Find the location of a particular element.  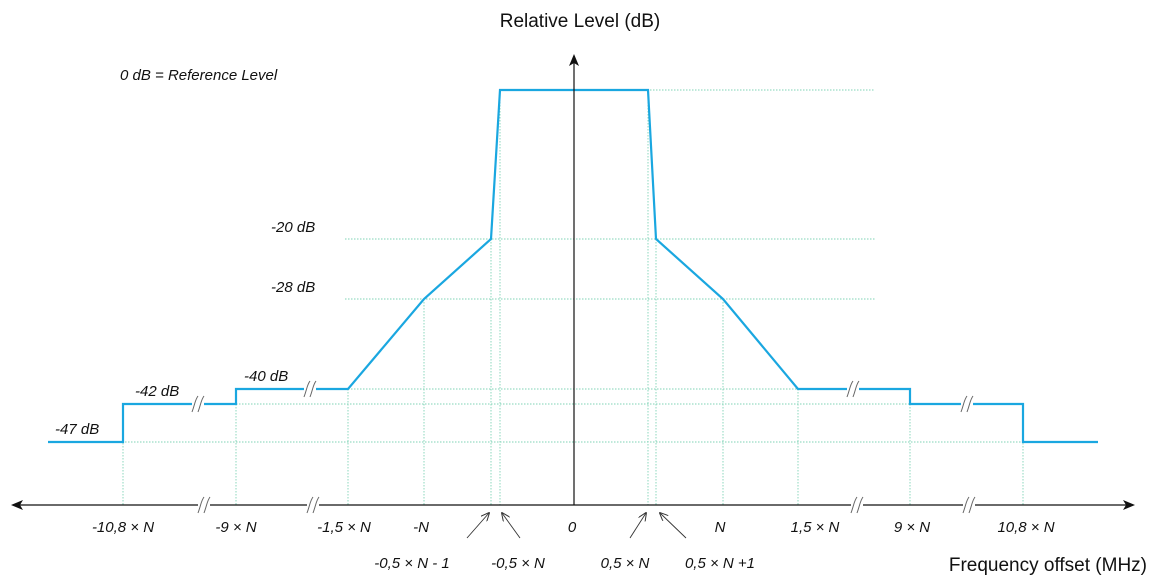

pointer-neg-half-n is located at coordinates (511, 526).